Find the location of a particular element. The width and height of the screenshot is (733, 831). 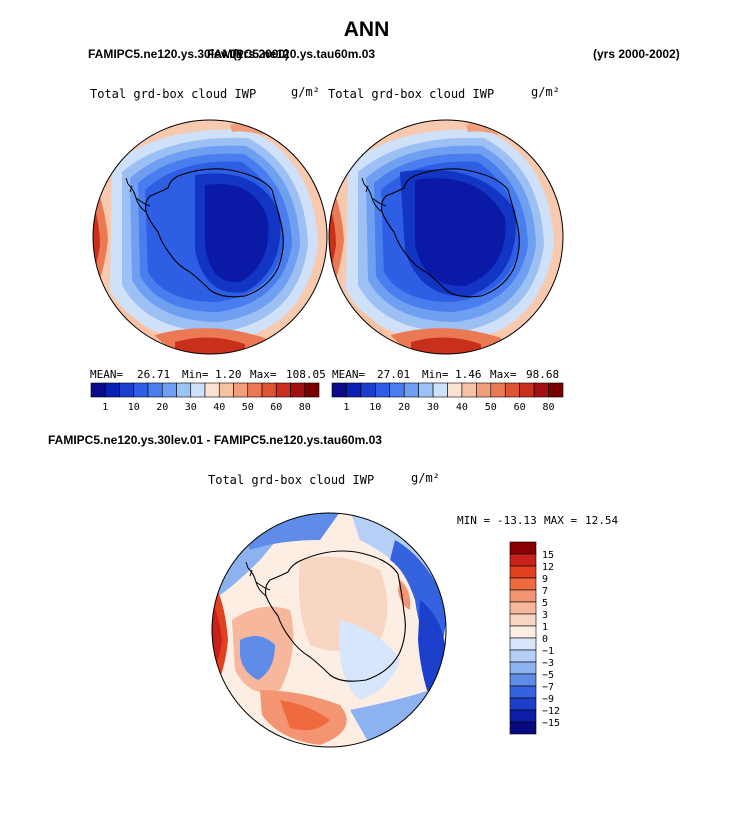

panel2-map is located at coordinates (446, 237).